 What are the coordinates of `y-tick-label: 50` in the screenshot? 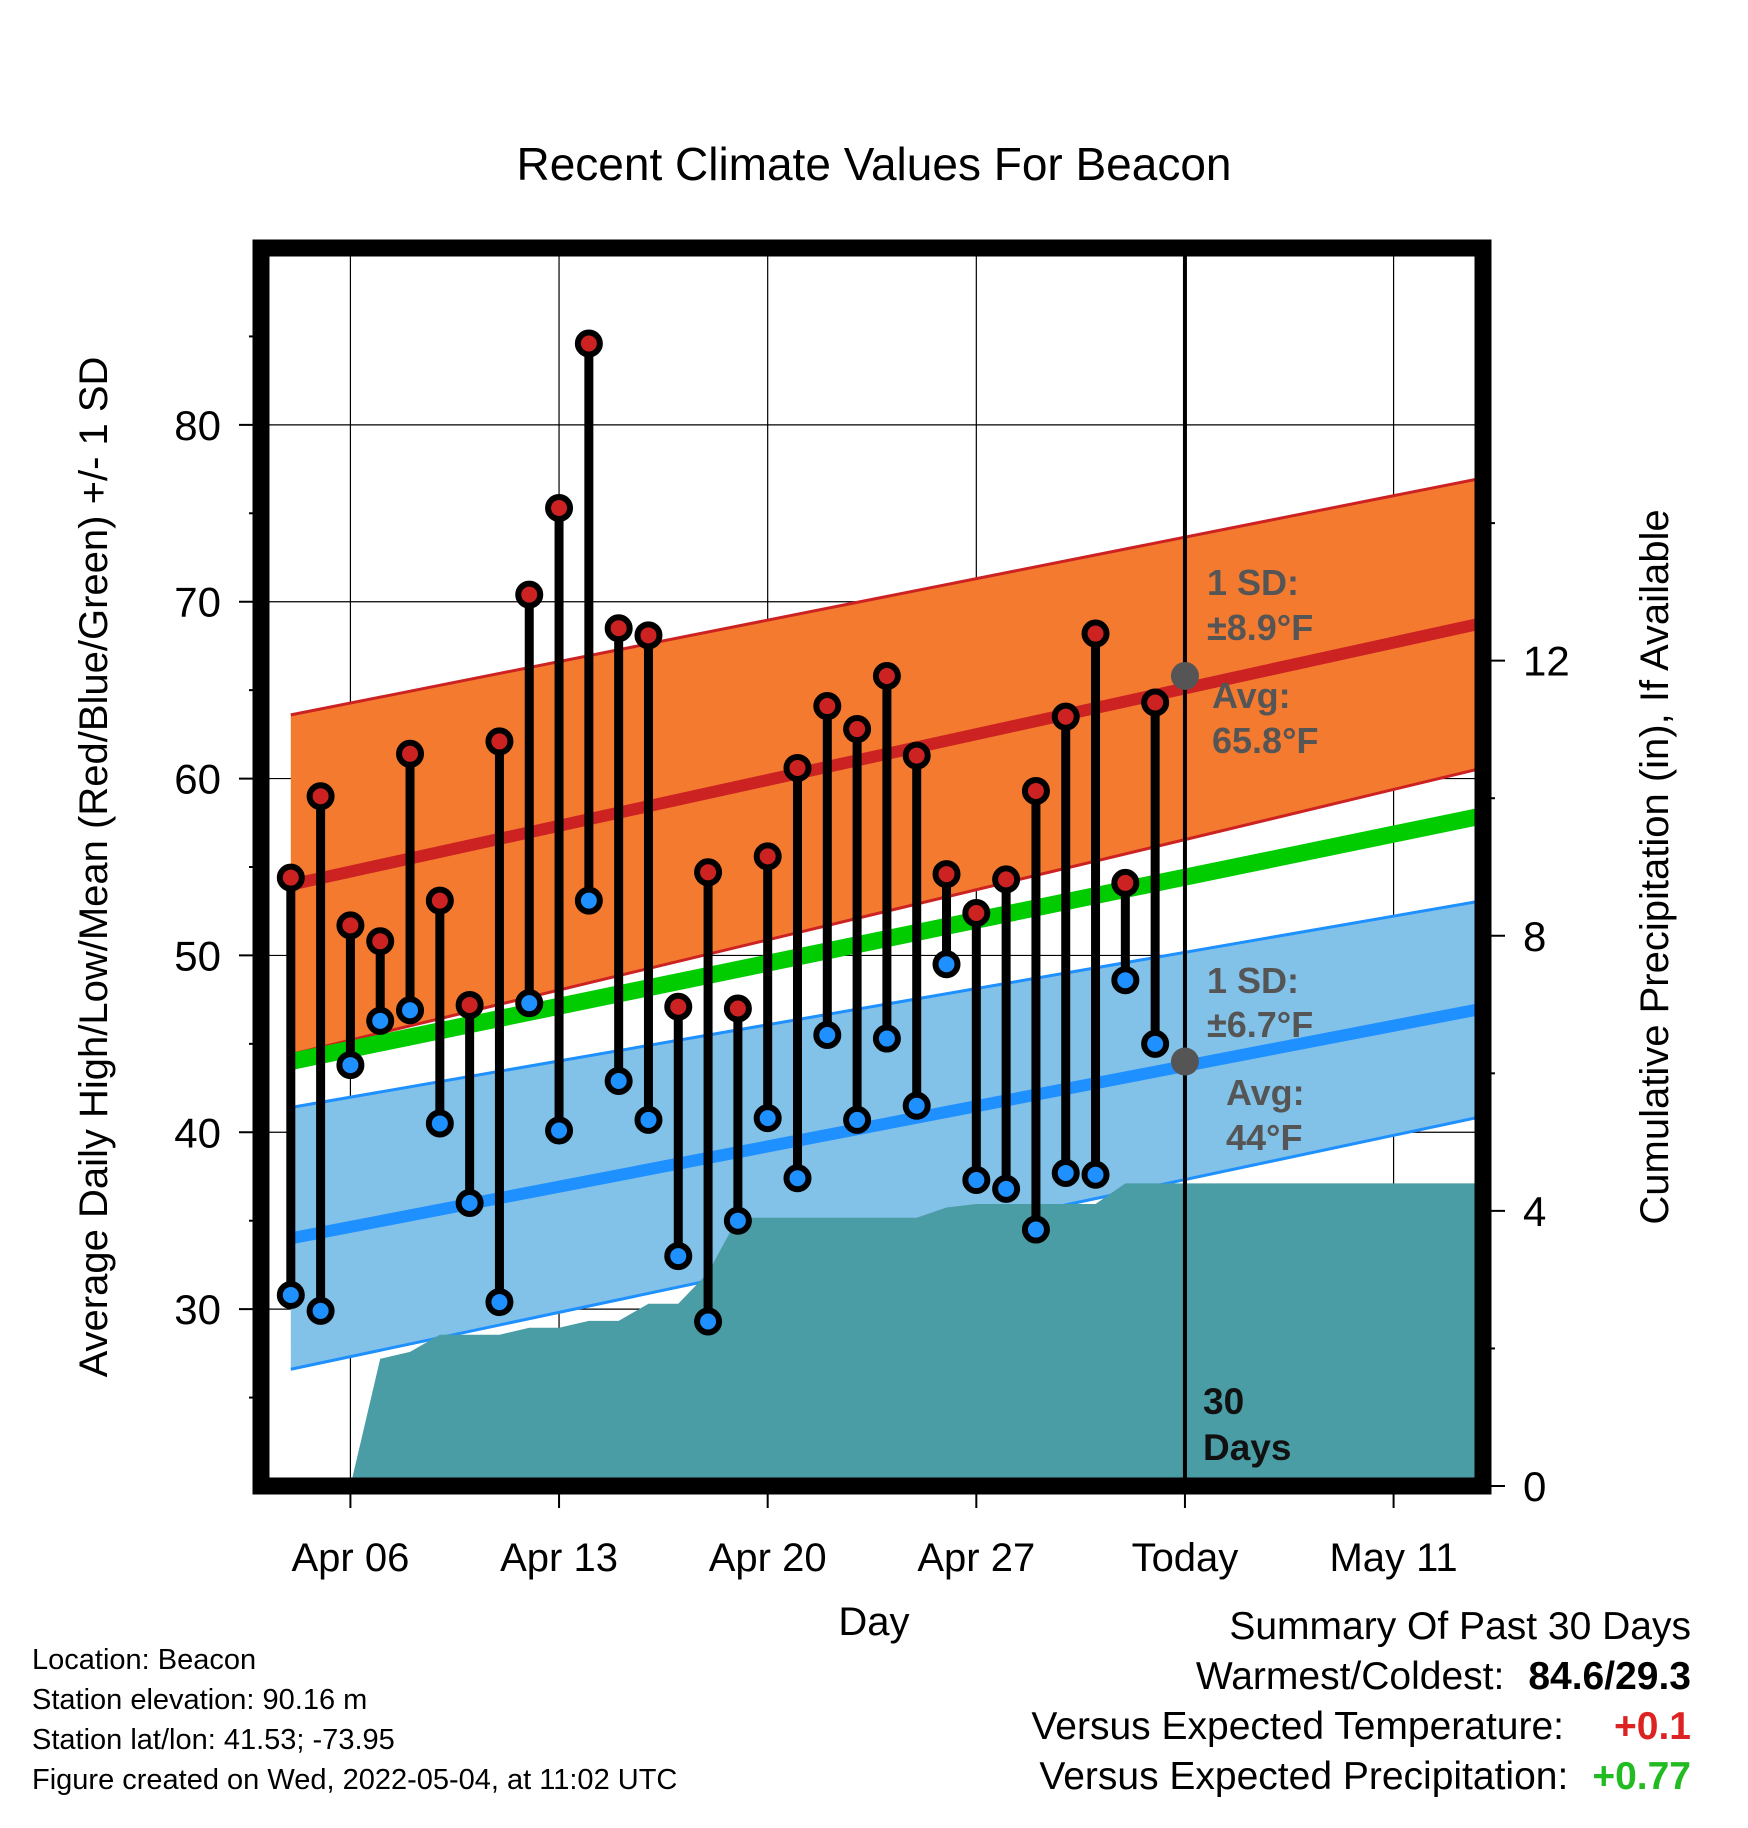 It's located at (197, 955).